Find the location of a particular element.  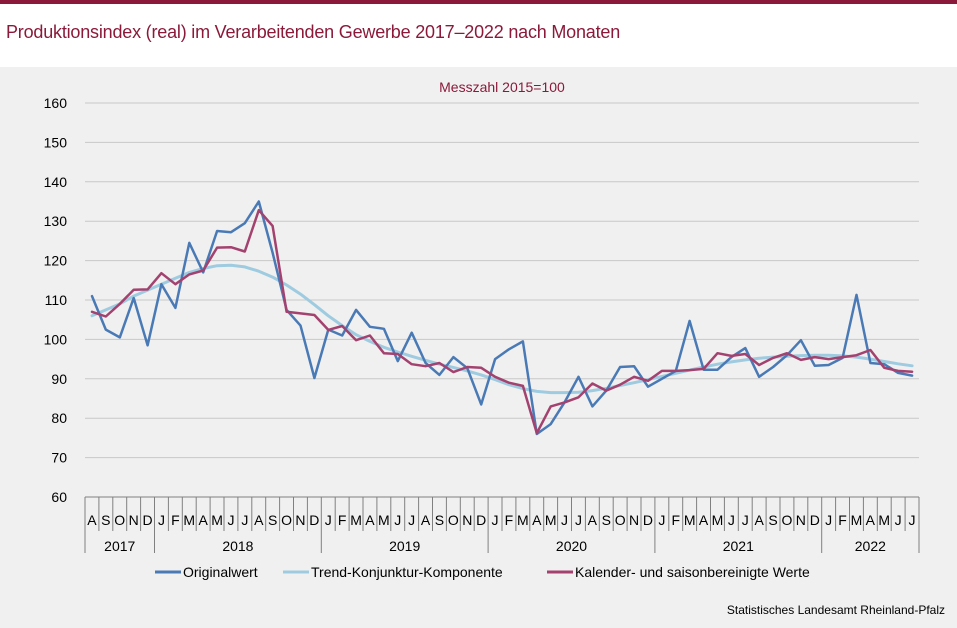

x-year-label: 2017 is located at coordinates (119, 546).